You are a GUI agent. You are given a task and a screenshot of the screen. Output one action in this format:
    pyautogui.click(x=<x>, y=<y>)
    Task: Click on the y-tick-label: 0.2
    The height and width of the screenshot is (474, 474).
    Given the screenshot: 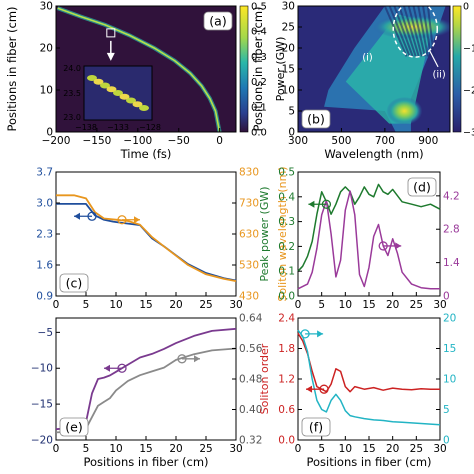 What is the action you would take?
    pyautogui.click(x=286, y=247)
    